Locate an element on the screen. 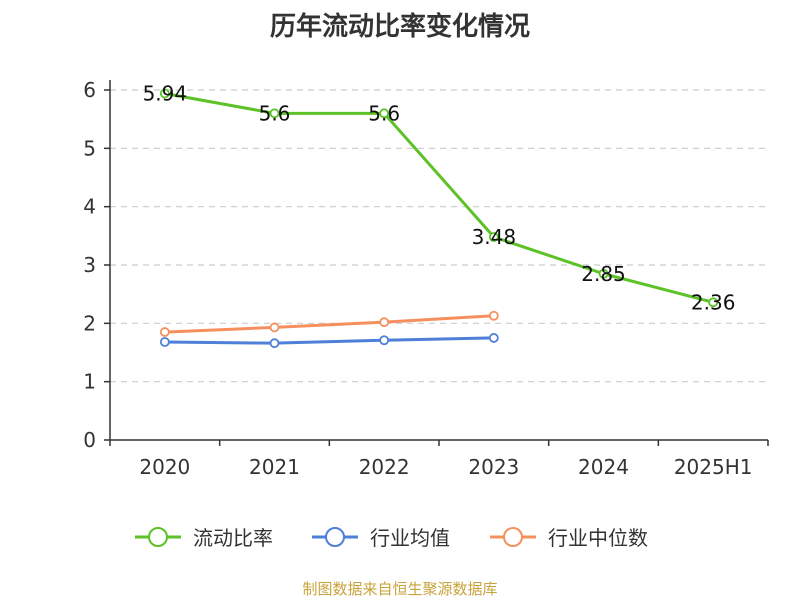 The height and width of the screenshot is (600, 800). legend-item: 行业中位数 is located at coordinates (569, 538).